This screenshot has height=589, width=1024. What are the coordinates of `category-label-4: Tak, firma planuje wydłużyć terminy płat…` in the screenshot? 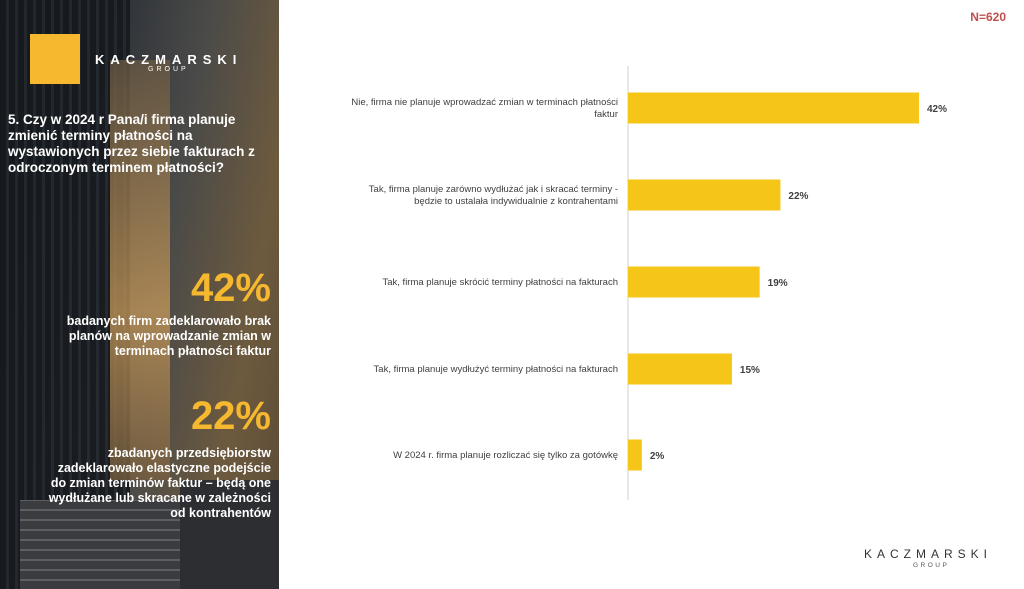 It's located at (496, 369).